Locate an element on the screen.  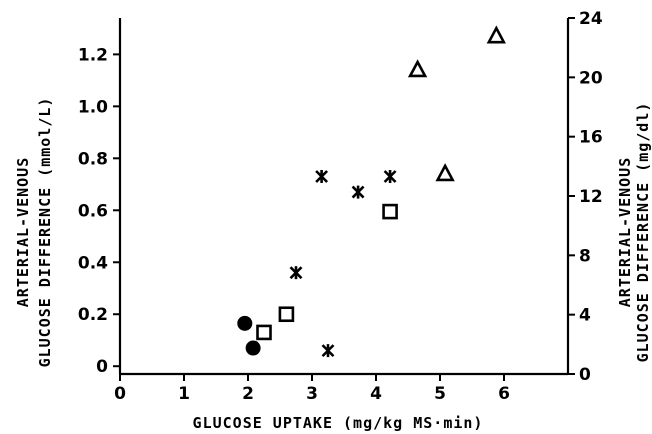
x-tick-label: 5 is located at coordinates (440, 394).